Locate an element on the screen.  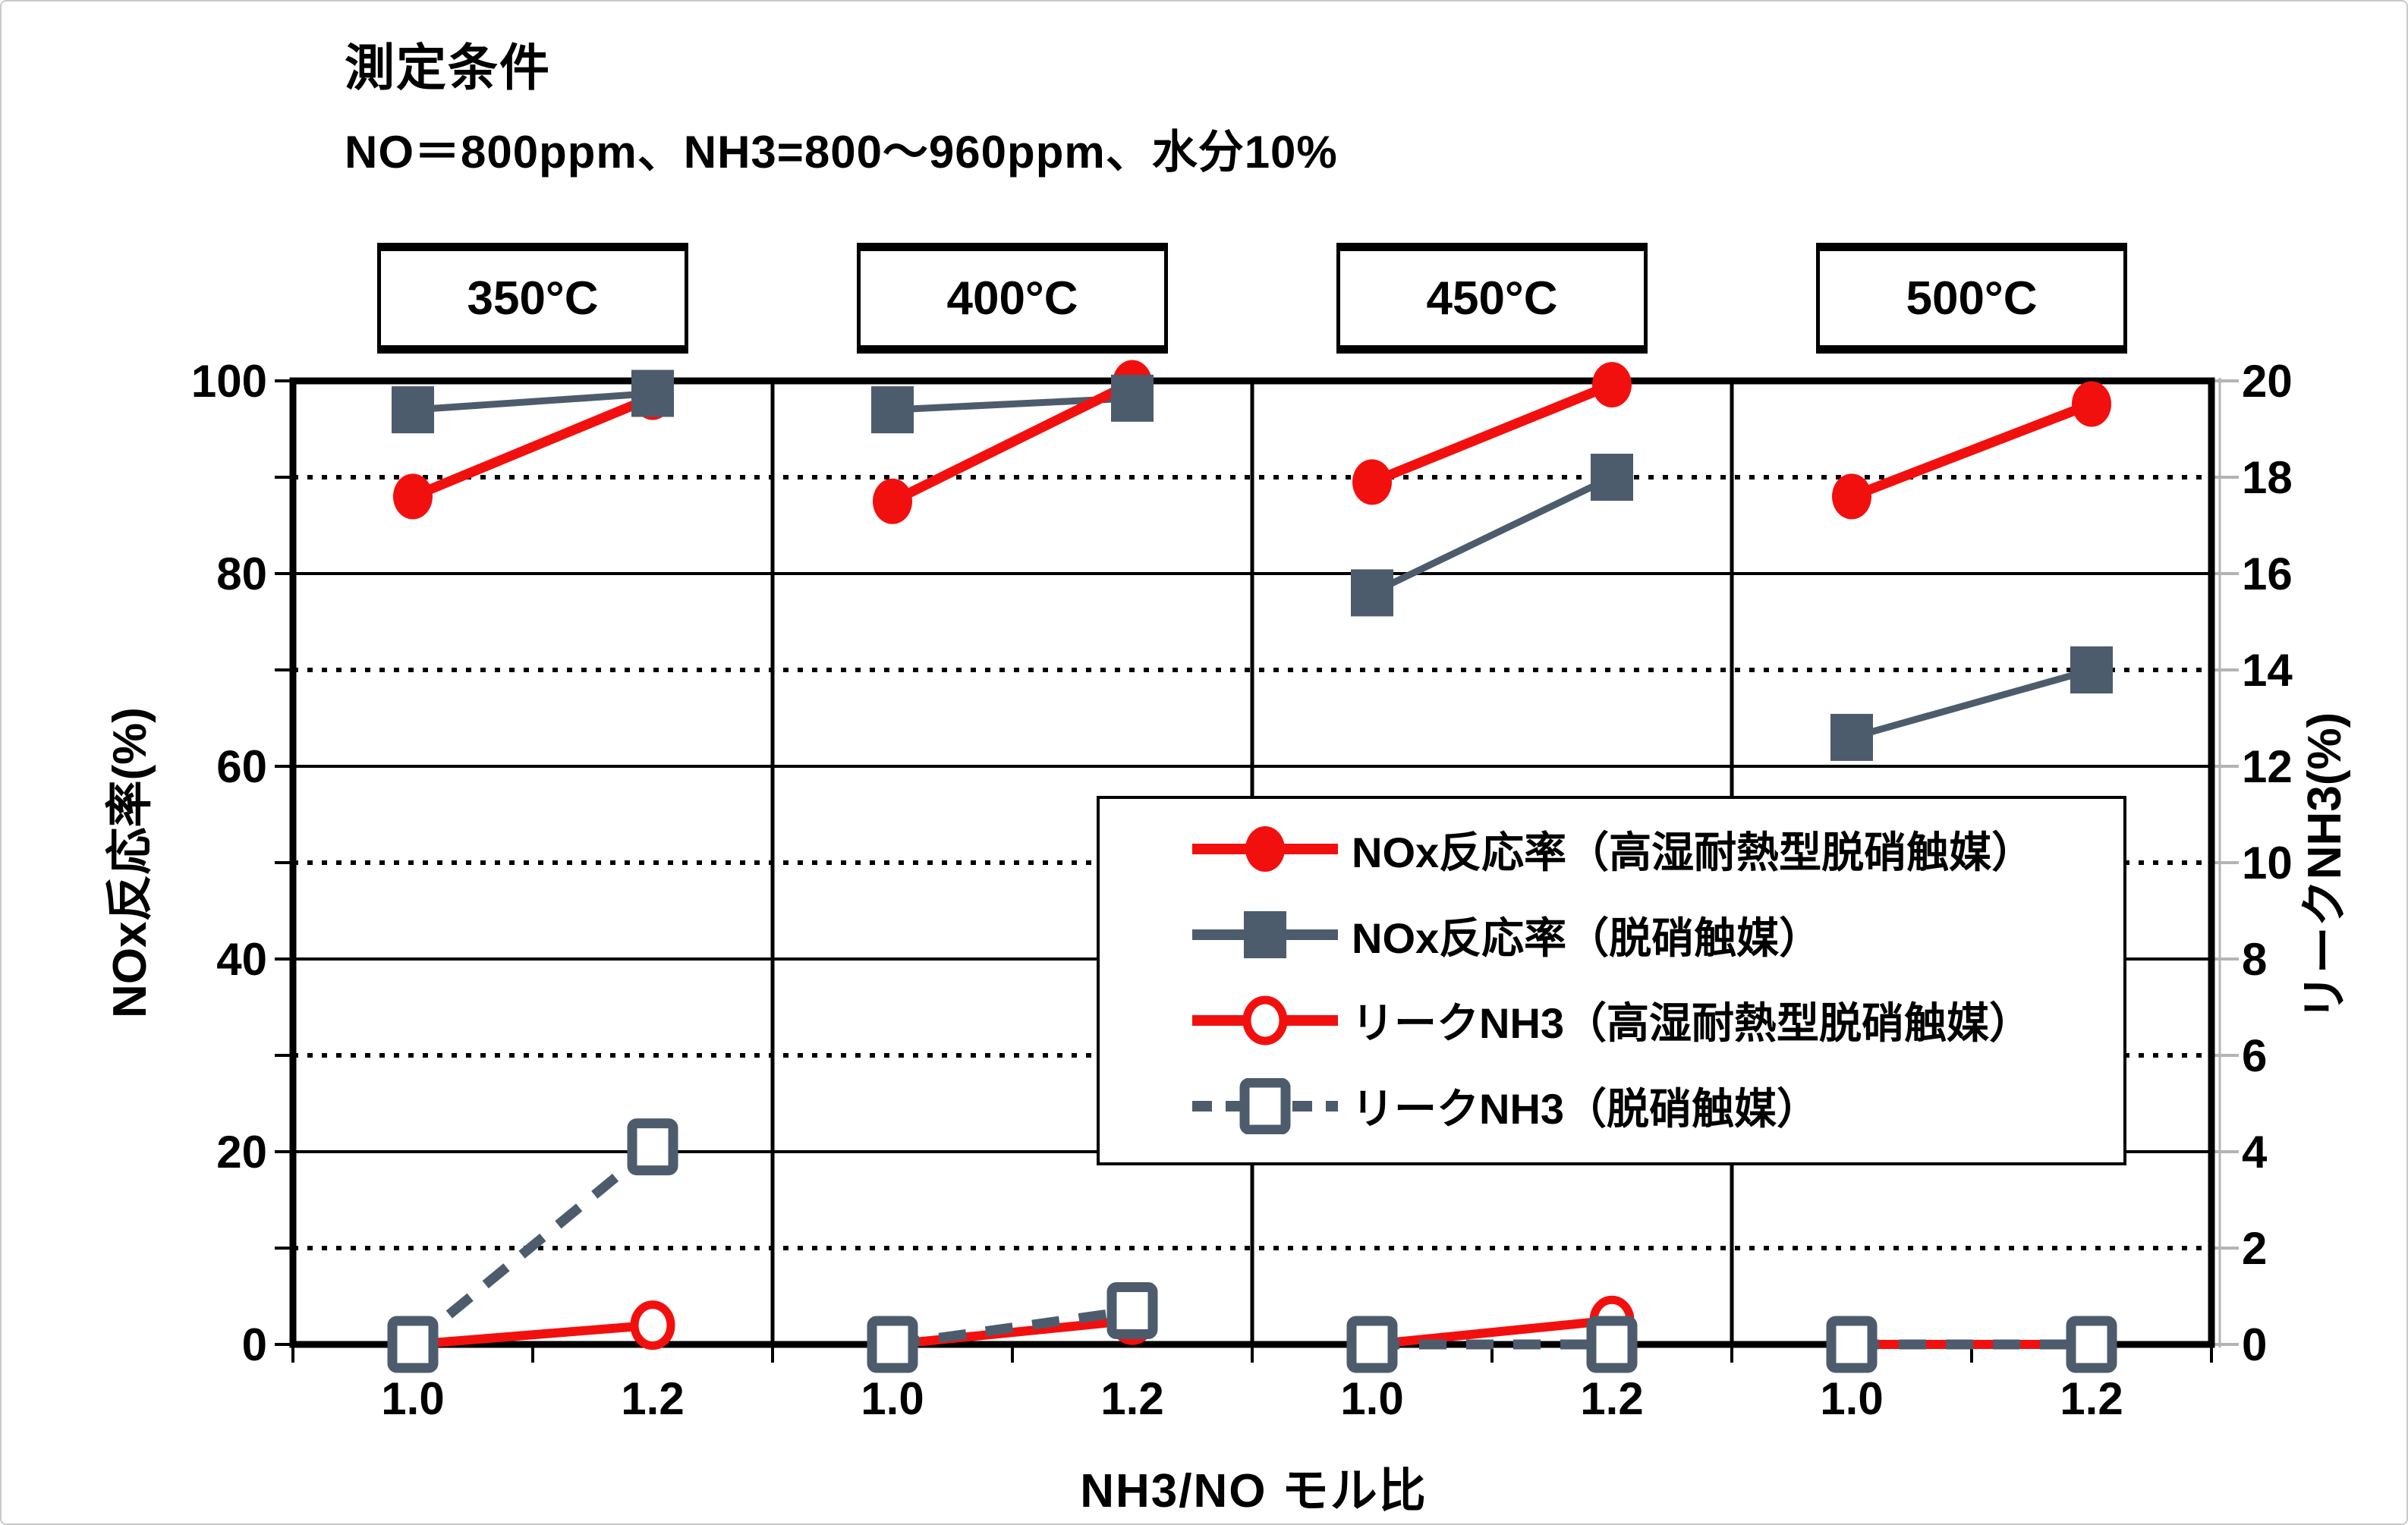
legend-row-leak-high: リークNH3（高湿耐熱型脱硝触媒） is located at coordinates (1656, 1020).